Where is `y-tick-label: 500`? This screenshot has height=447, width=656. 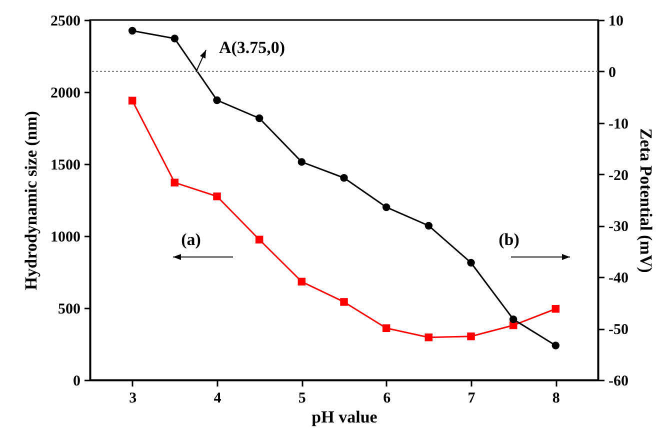
y-tick-label: 500 is located at coordinates (69, 310).